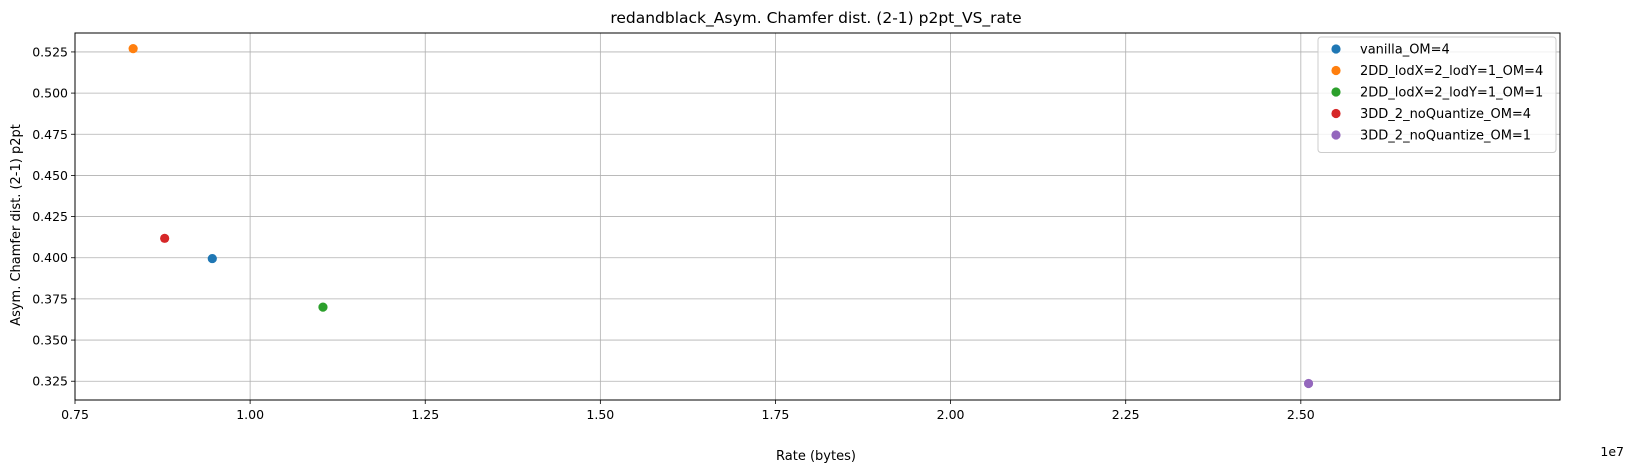 This screenshot has width=1638, height=470. Describe the element at coordinates (50, 298) in the screenshot. I see `y-tick-label: 0.375` at that location.